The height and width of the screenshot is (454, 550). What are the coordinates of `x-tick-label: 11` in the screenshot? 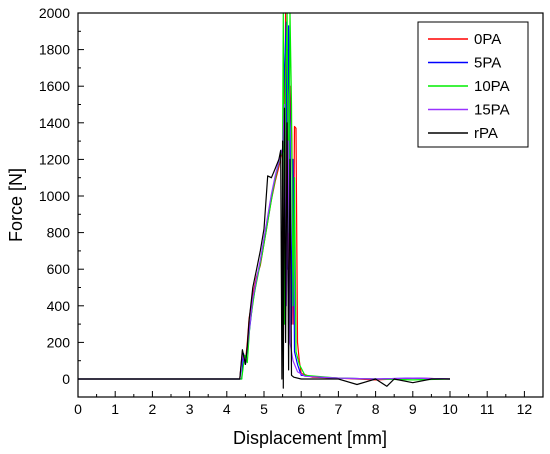 It's located at (487, 409).